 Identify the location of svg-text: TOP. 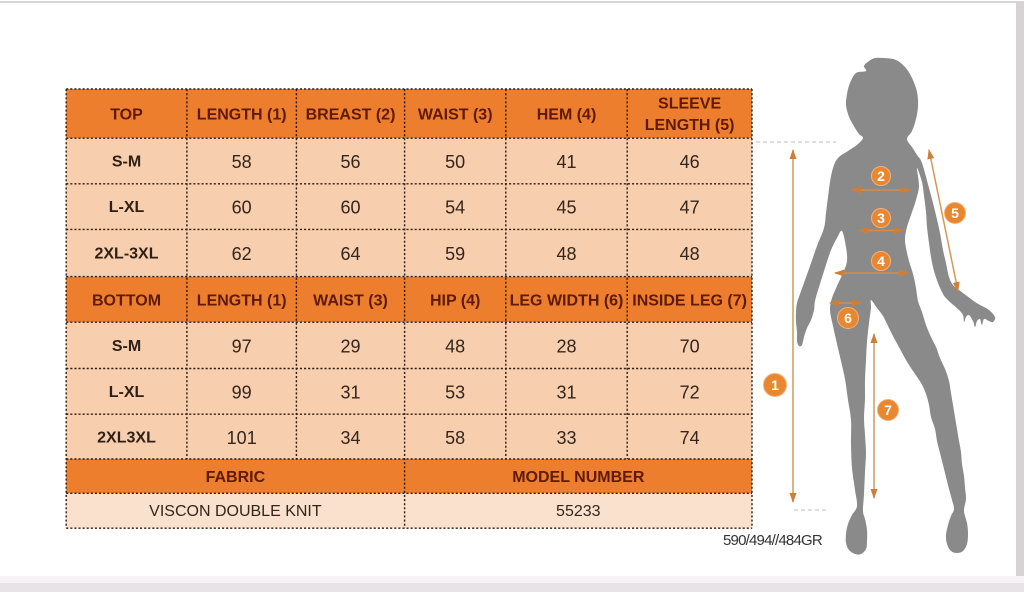
(126, 115).